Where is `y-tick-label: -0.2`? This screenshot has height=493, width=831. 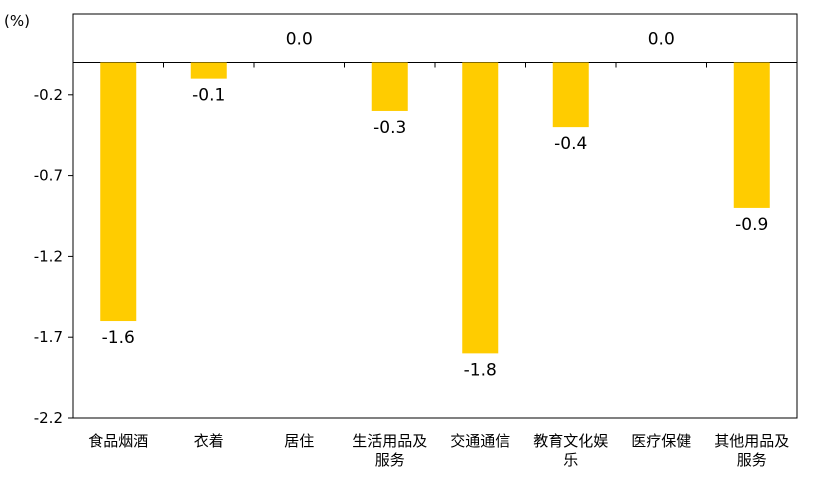
y-tick-label: -0.2 is located at coordinates (48, 95).